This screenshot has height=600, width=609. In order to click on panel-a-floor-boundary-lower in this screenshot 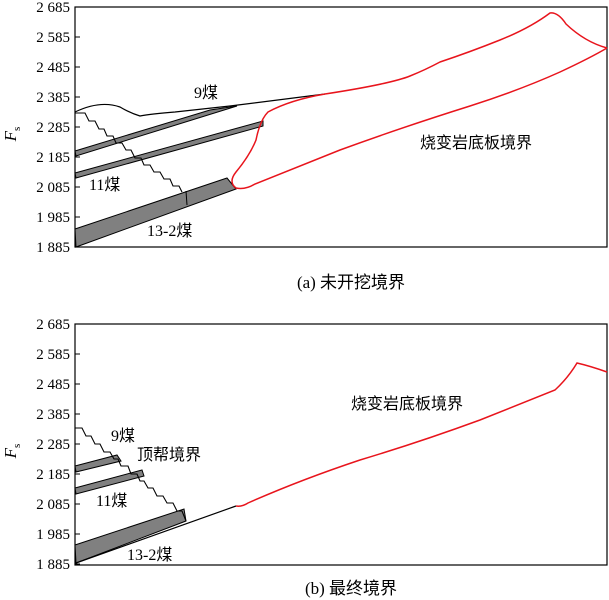, I will do `click(419, 118)`.